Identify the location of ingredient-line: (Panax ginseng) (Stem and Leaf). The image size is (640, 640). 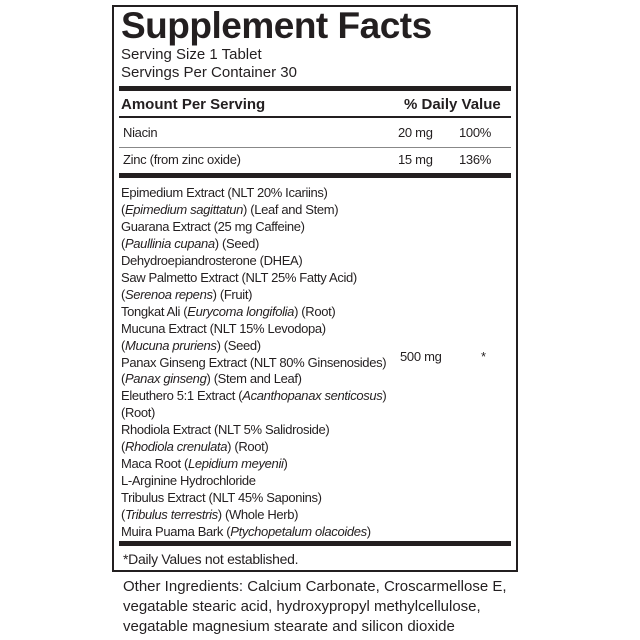
(253, 379).